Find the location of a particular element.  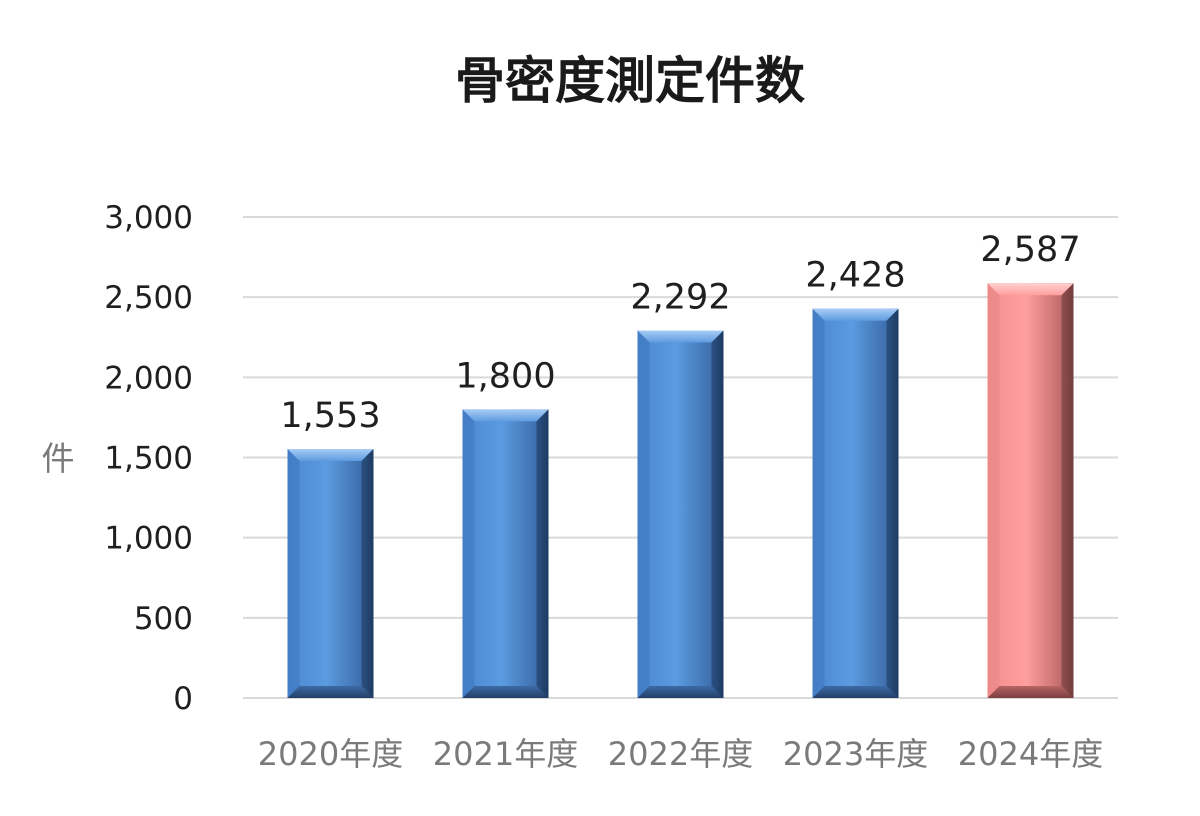

y-axis-ticks: 0 500 1,000 1,500 2,000 2,500 3,000 is located at coordinates (148, 458).